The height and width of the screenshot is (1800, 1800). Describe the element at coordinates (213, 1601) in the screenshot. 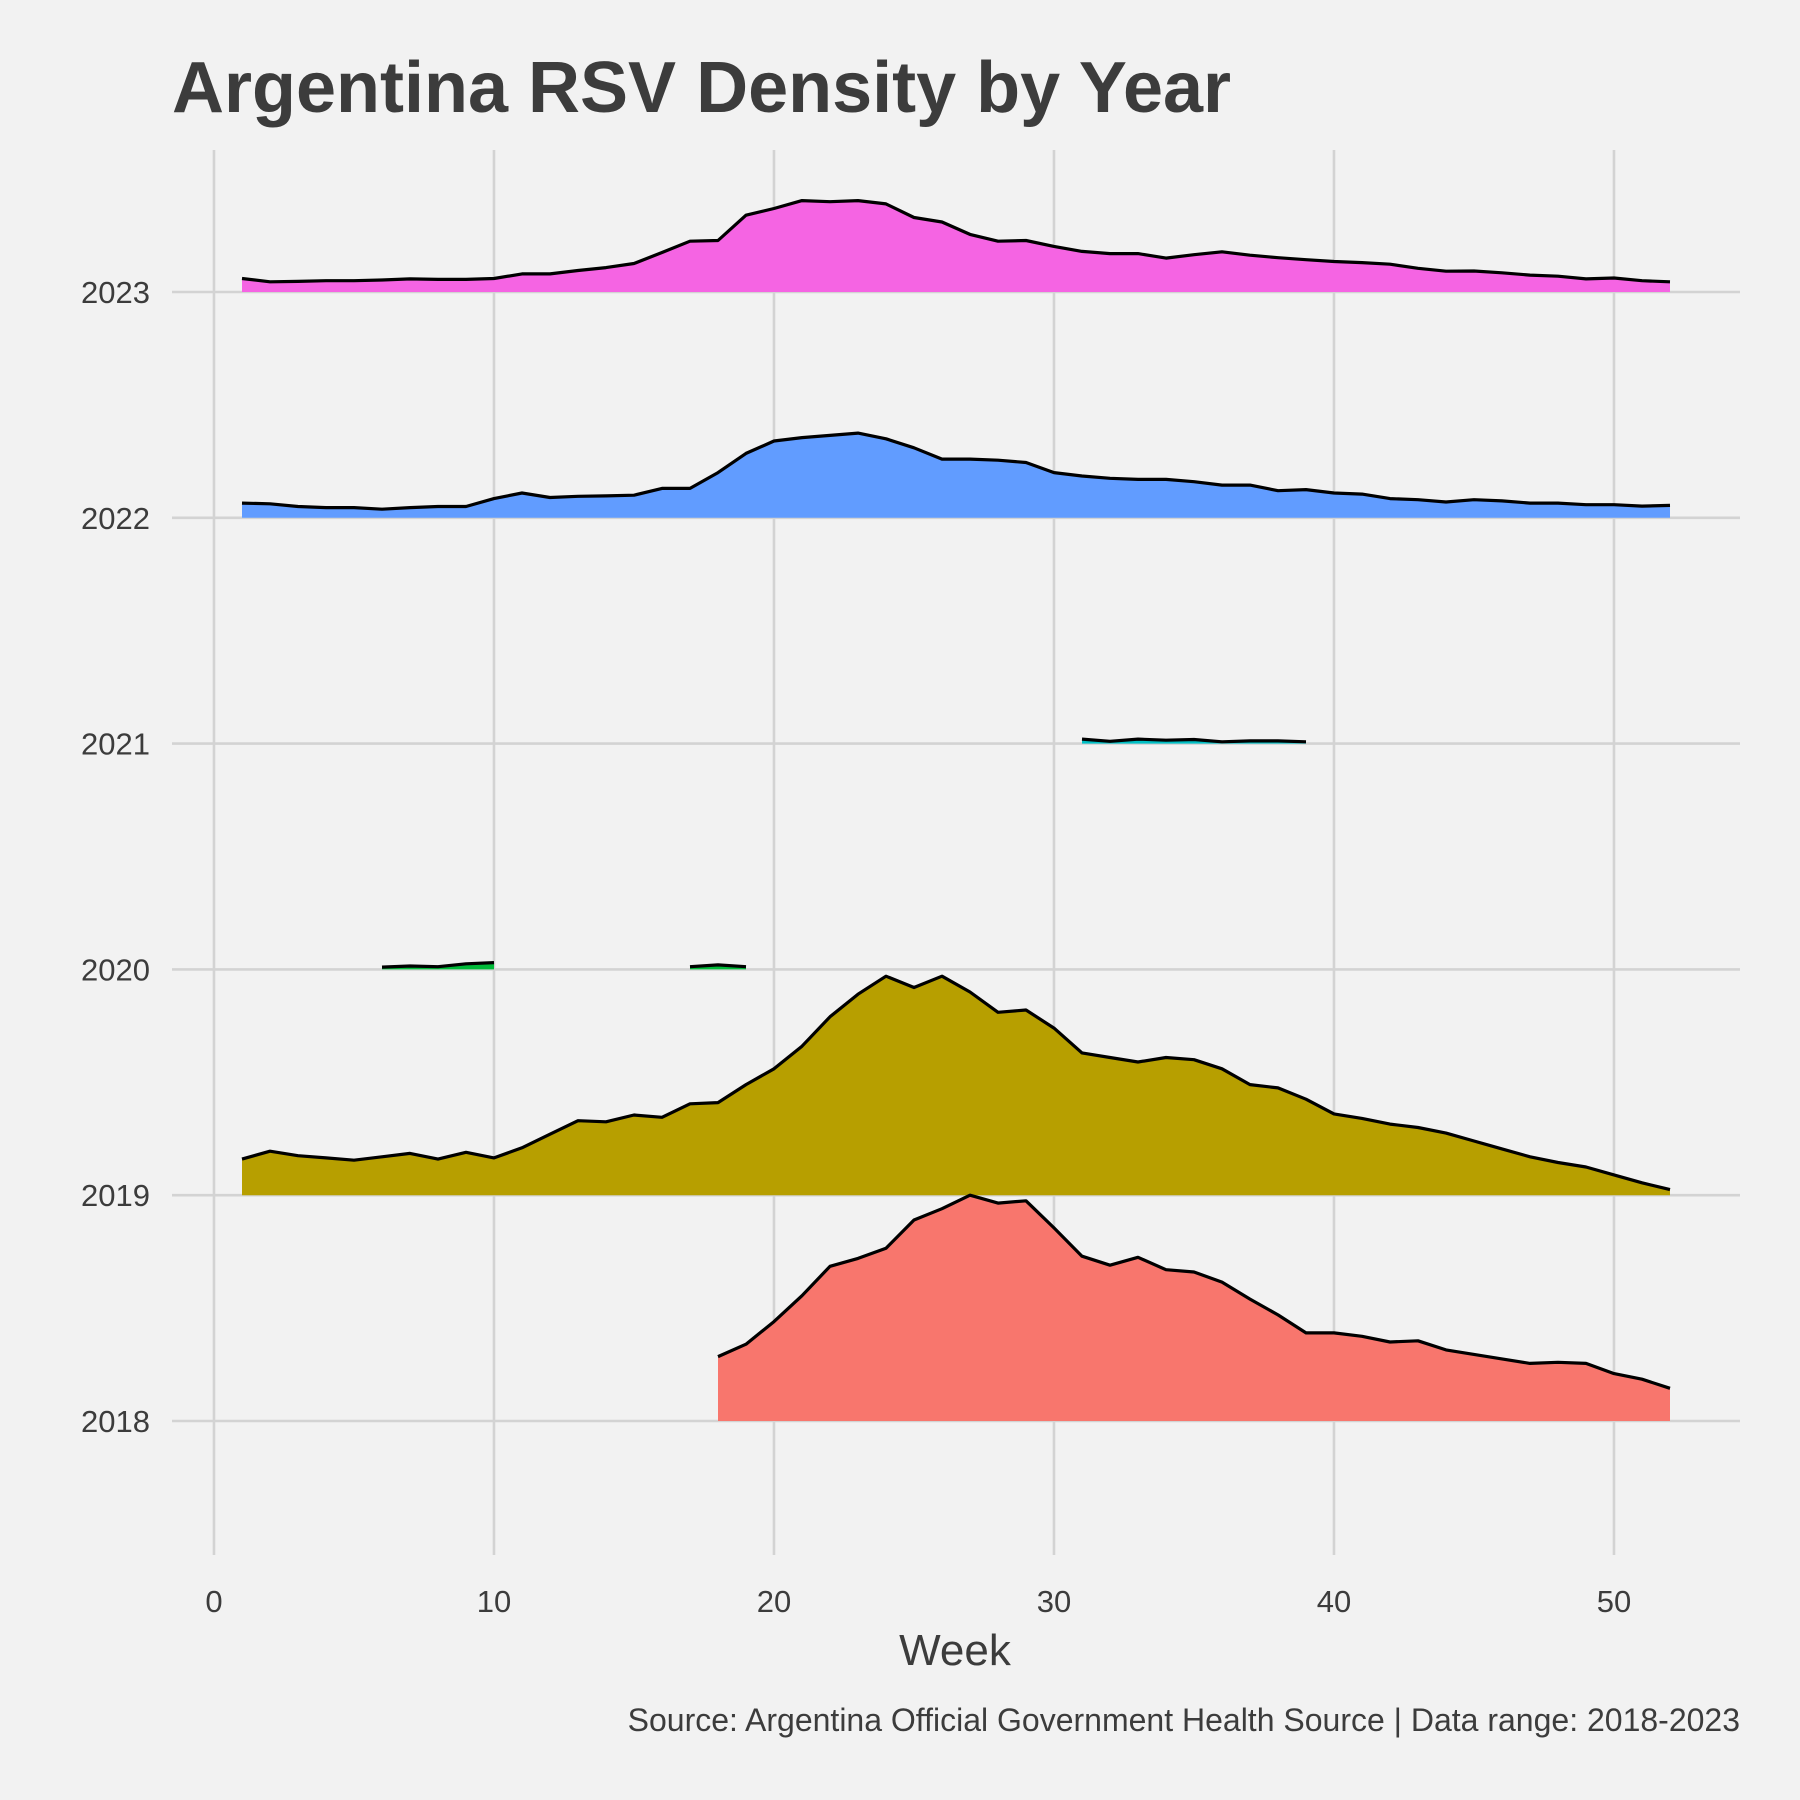

I see `x-tick-label: 0` at that location.